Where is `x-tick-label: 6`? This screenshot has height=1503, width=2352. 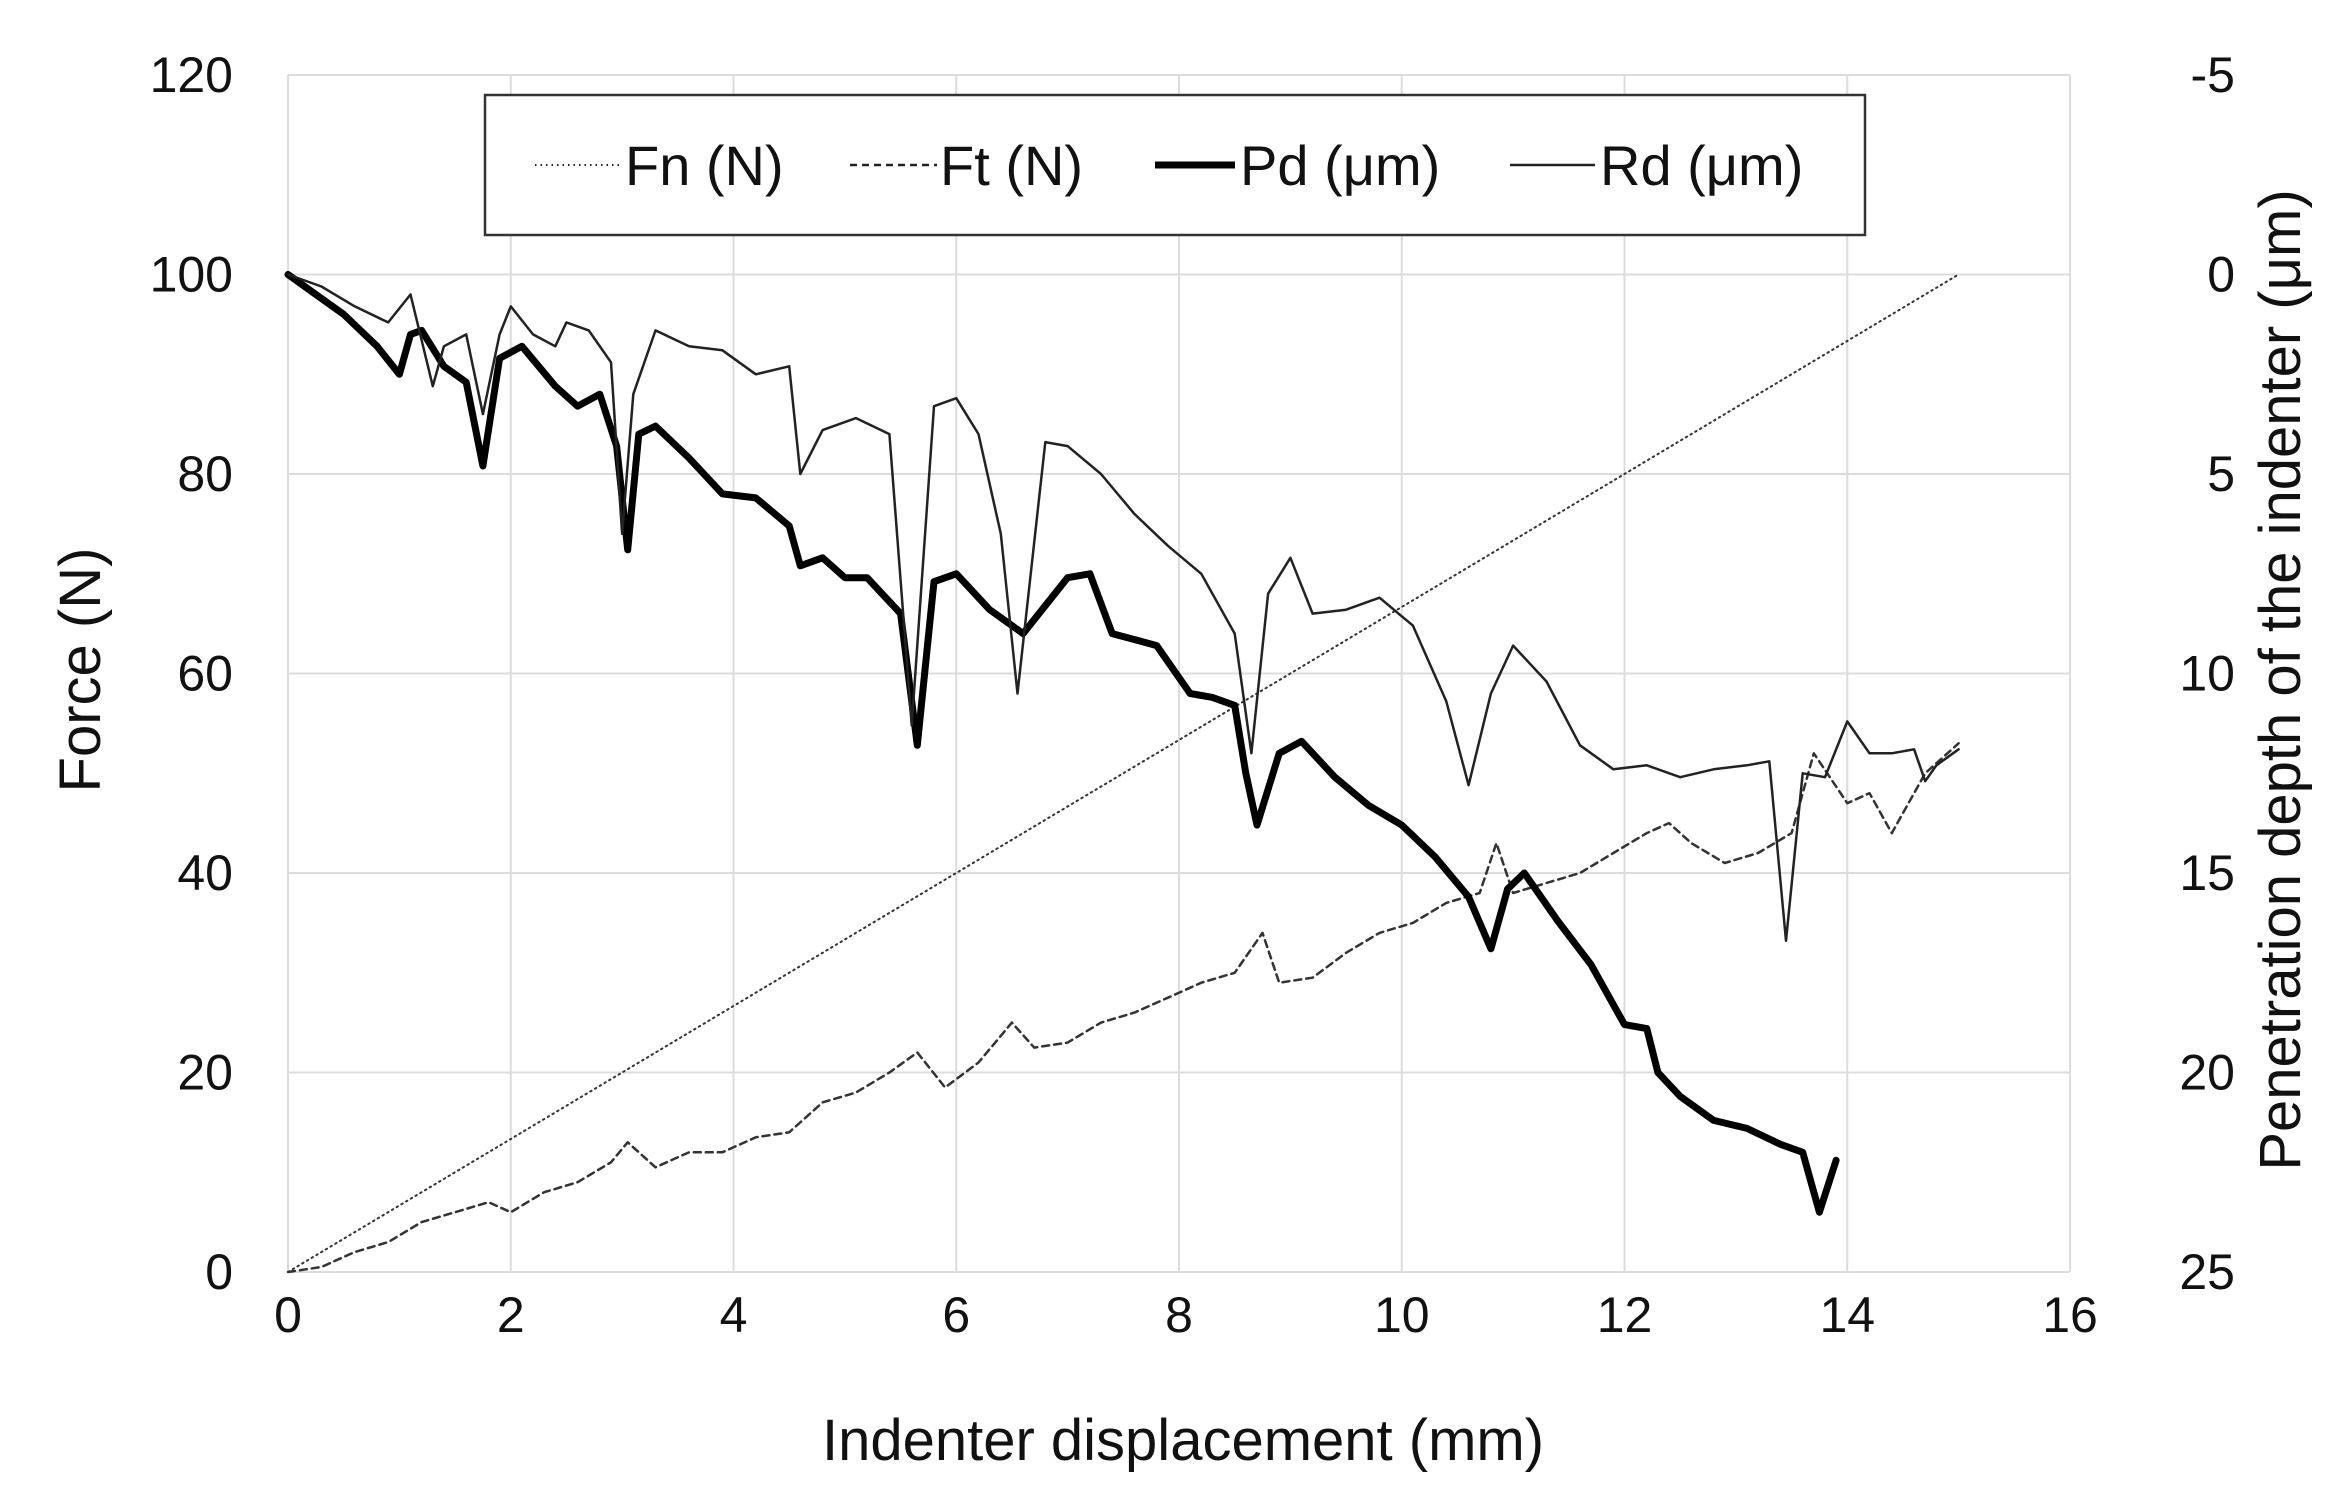 x-tick-label: 6 is located at coordinates (956, 1315).